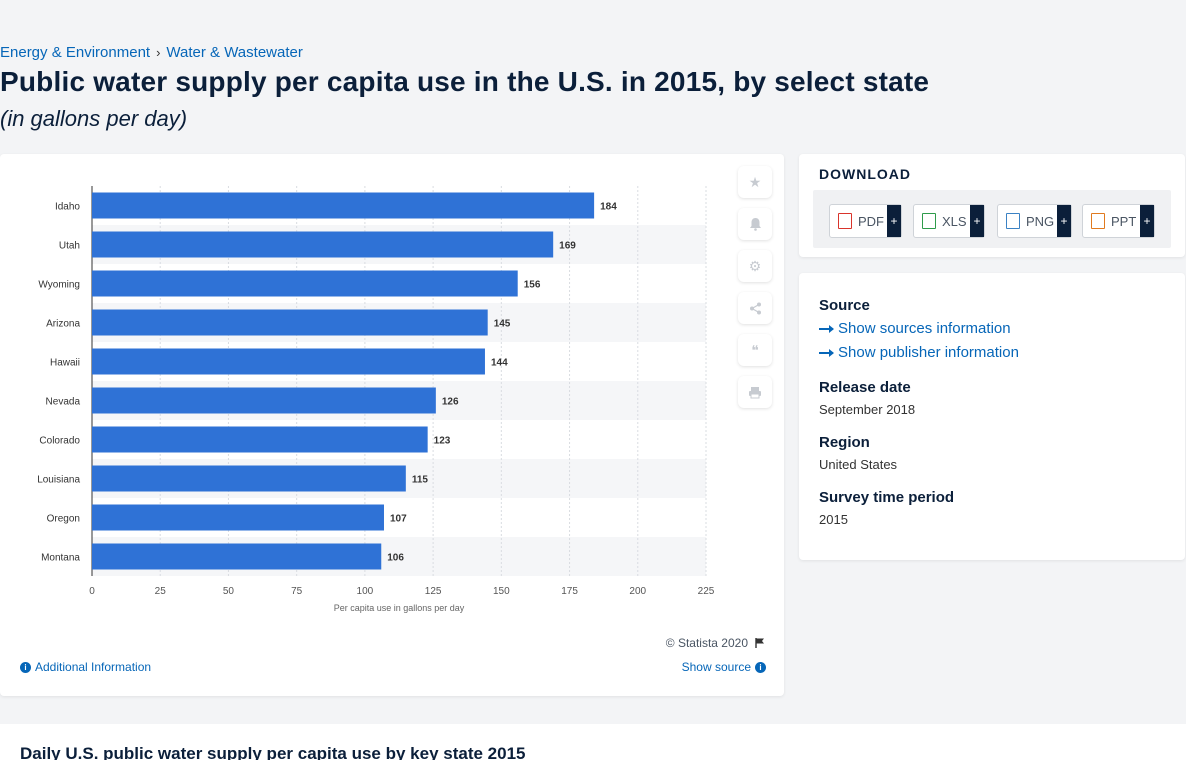  Describe the element at coordinates (499, 363) in the screenshot. I see `data-label: 144` at that location.